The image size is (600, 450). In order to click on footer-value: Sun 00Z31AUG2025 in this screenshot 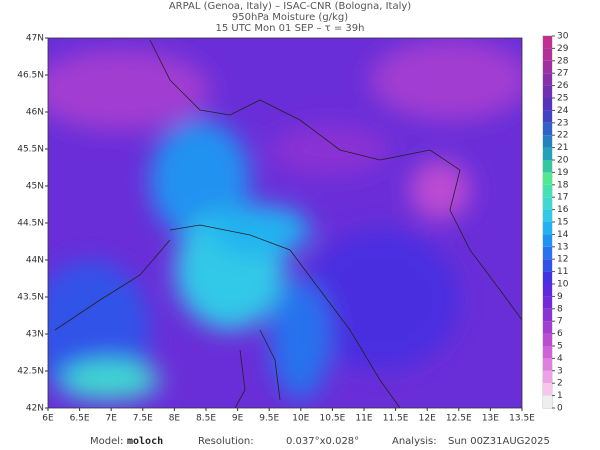, I will do `click(499, 441)`.